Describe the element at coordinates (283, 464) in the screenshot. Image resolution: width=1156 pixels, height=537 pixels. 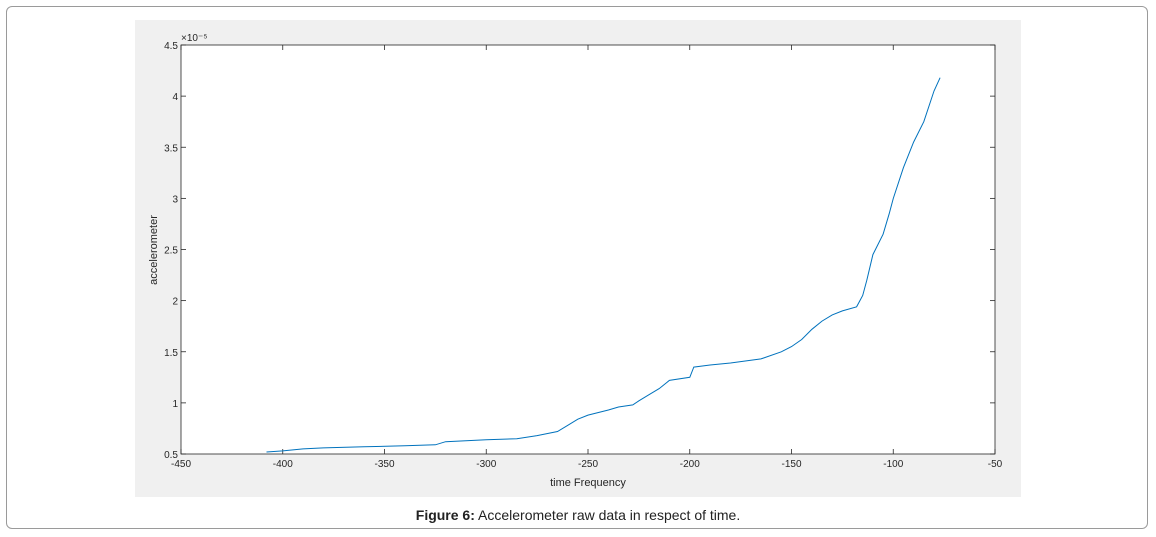
I see `x-tick-label: -400` at that location.